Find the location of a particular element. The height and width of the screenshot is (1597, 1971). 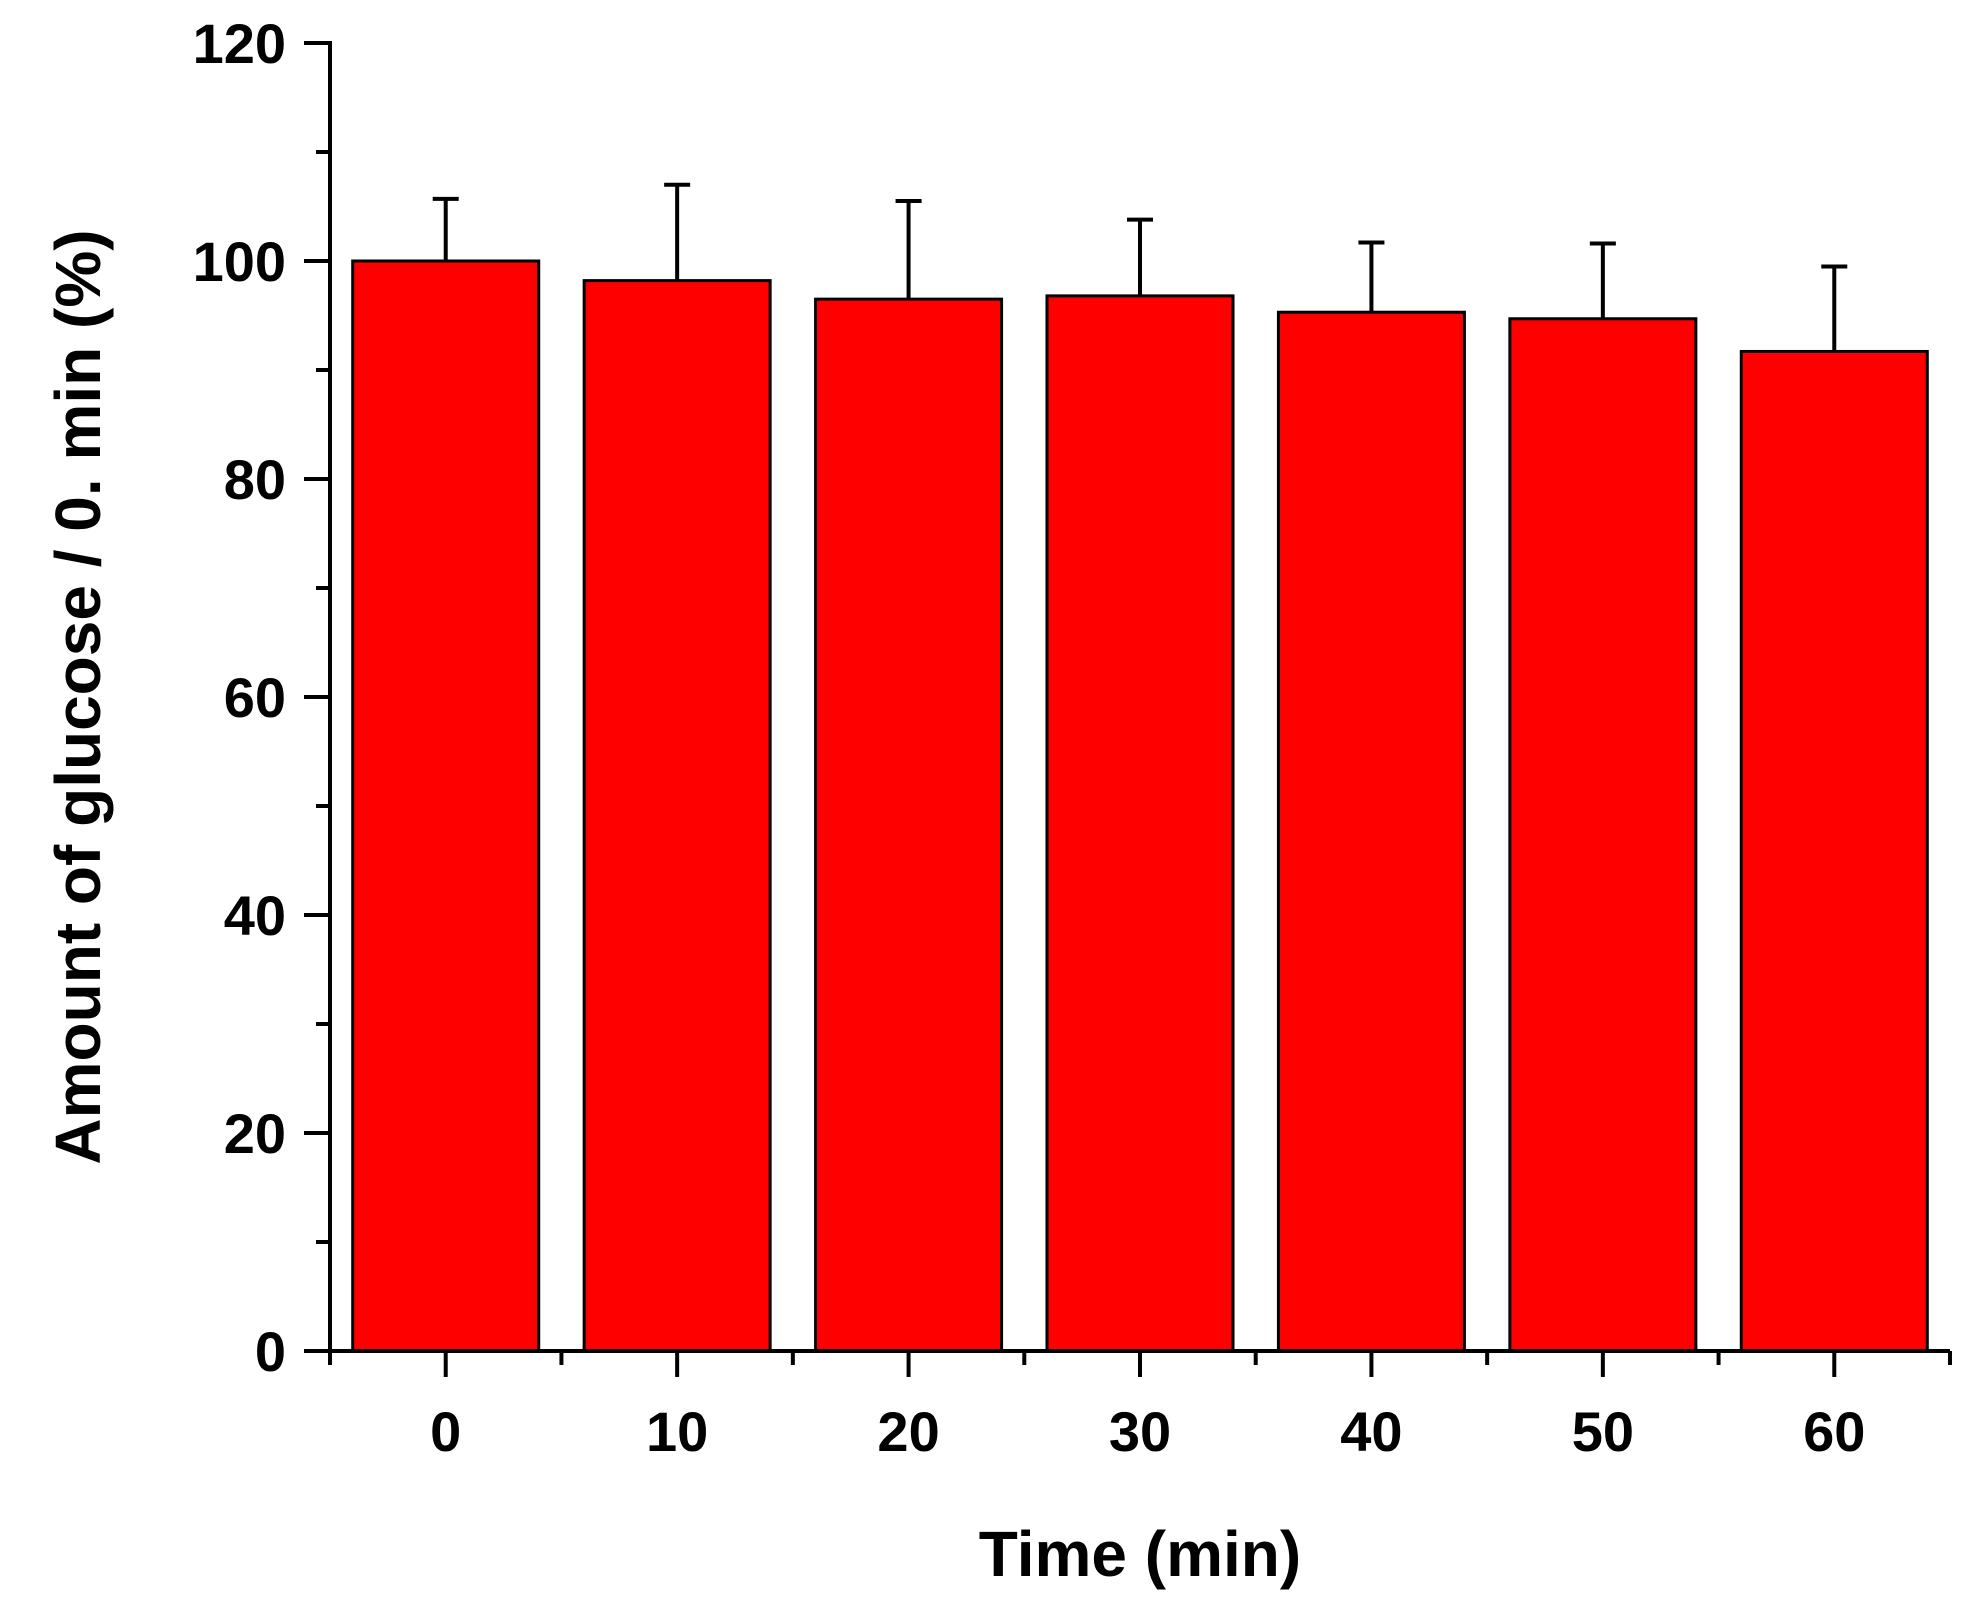

y-tick-label: 40 is located at coordinates (255, 915).